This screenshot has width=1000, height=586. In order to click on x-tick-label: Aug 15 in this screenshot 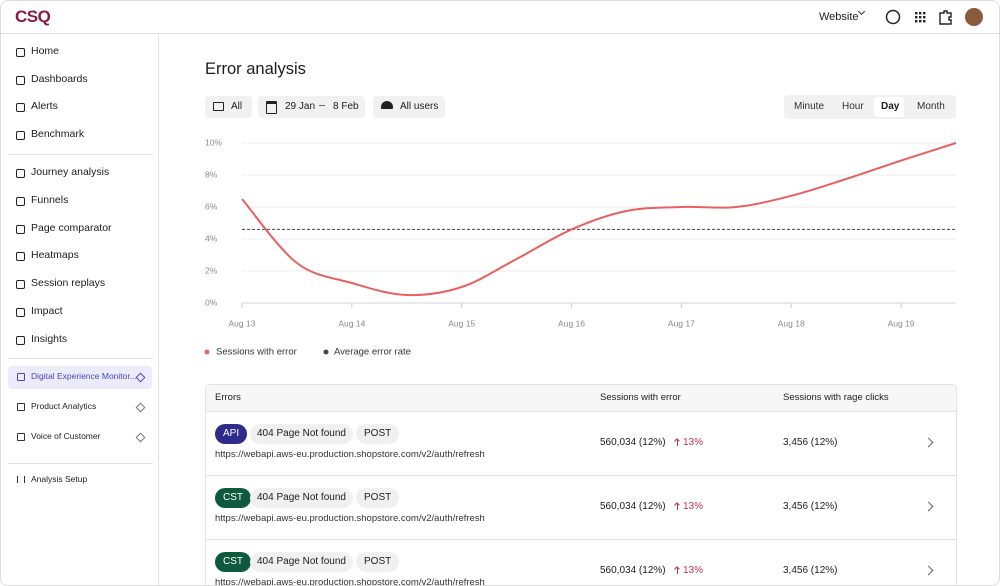, I will do `click(461, 323)`.